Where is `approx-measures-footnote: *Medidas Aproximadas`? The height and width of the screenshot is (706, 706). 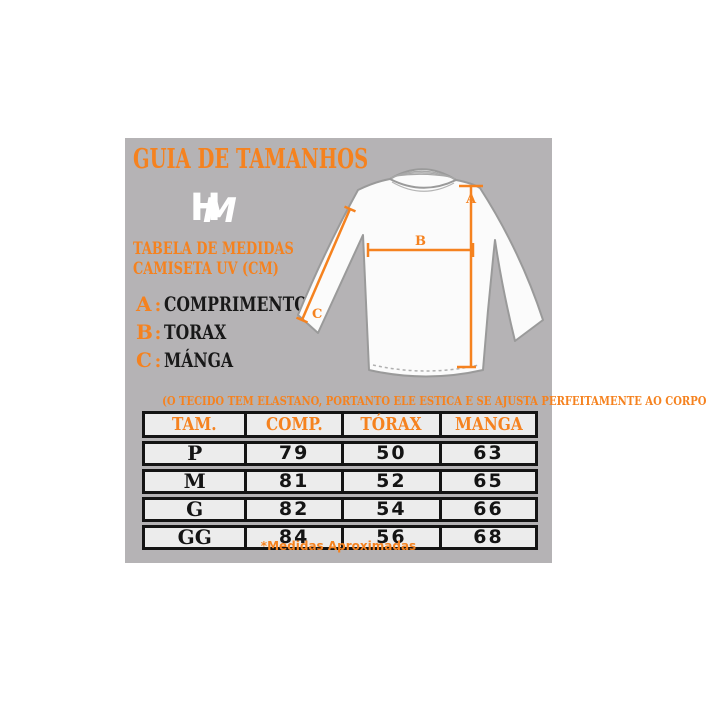
approx-measures-footnote: *Medidas Aproximadas is located at coordinates (338, 546).